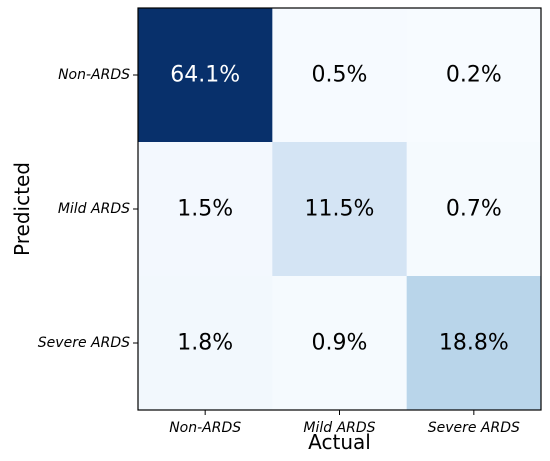 The image size is (550, 461). I want to click on y-tick-label: Severe ARDS, so click(84, 343).